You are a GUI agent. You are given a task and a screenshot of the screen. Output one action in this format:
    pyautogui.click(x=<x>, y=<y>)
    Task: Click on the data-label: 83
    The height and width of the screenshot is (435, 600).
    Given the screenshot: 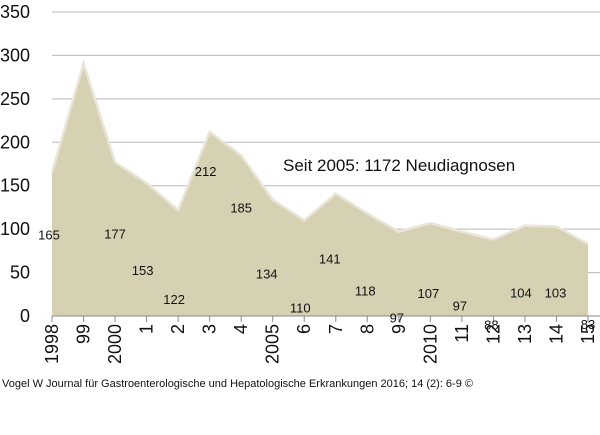 What is the action you would take?
    pyautogui.click(x=588, y=324)
    